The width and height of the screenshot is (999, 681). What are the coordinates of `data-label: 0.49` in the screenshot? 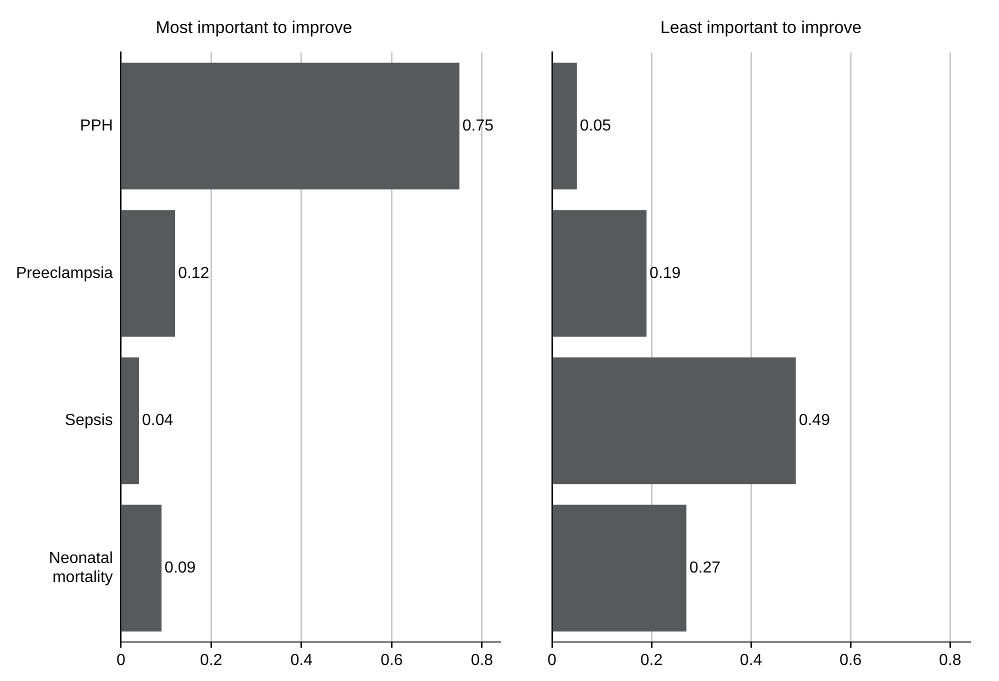 It's located at (814, 421).